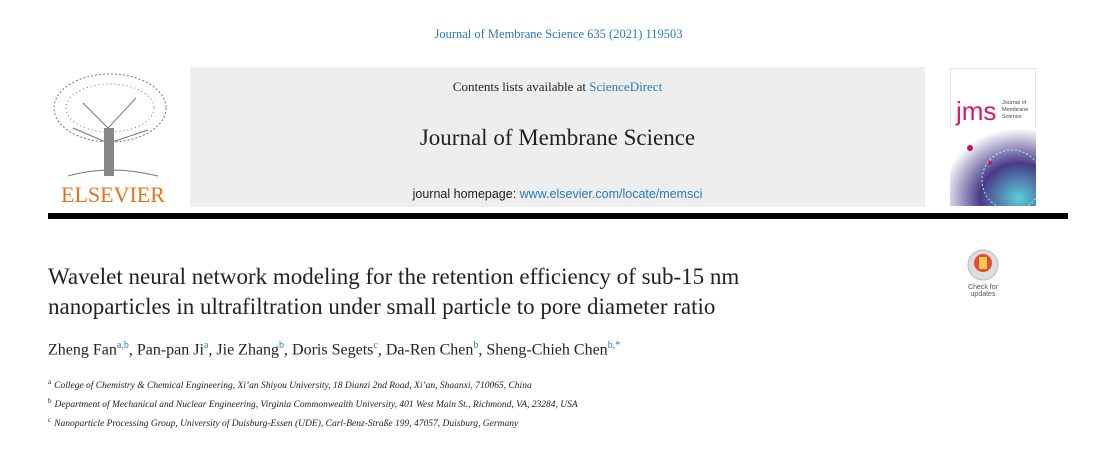 This screenshot has width=1117, height=465. Describe the element at coordinates (50, 420) in the screenshot. I see `affil-label: c` at that location.